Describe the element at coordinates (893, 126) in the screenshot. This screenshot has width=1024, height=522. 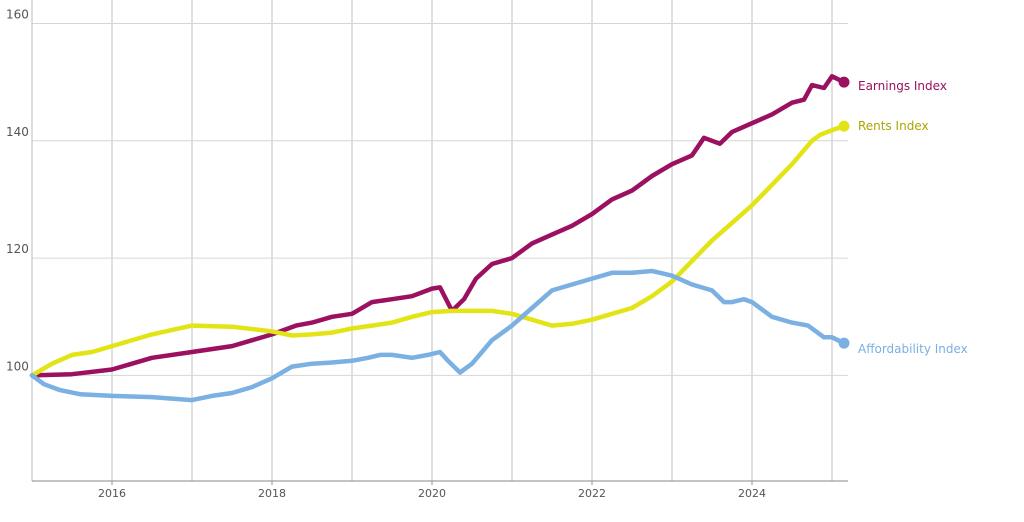
I see `rents-index-label: Rents Index` at that location.